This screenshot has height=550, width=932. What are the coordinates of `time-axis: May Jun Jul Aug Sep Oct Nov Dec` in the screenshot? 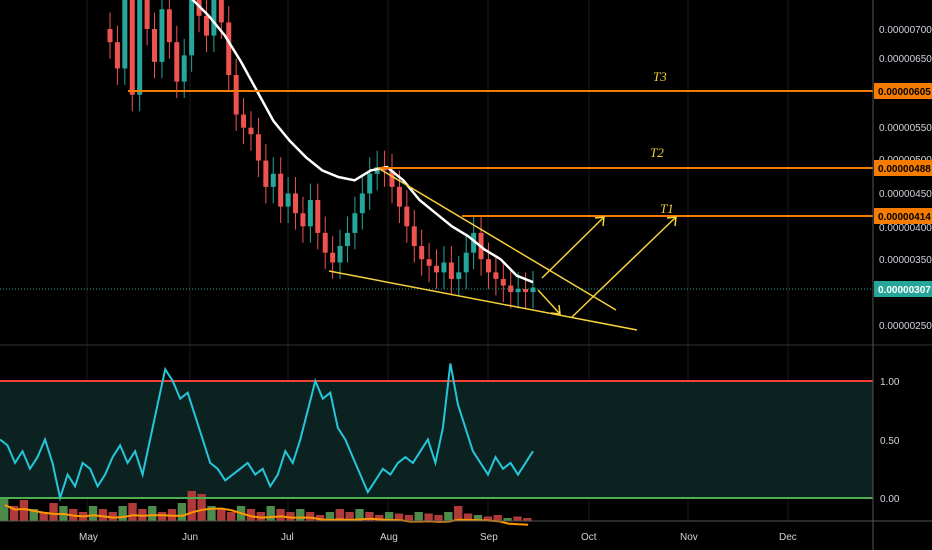 It's located at (438, 537).